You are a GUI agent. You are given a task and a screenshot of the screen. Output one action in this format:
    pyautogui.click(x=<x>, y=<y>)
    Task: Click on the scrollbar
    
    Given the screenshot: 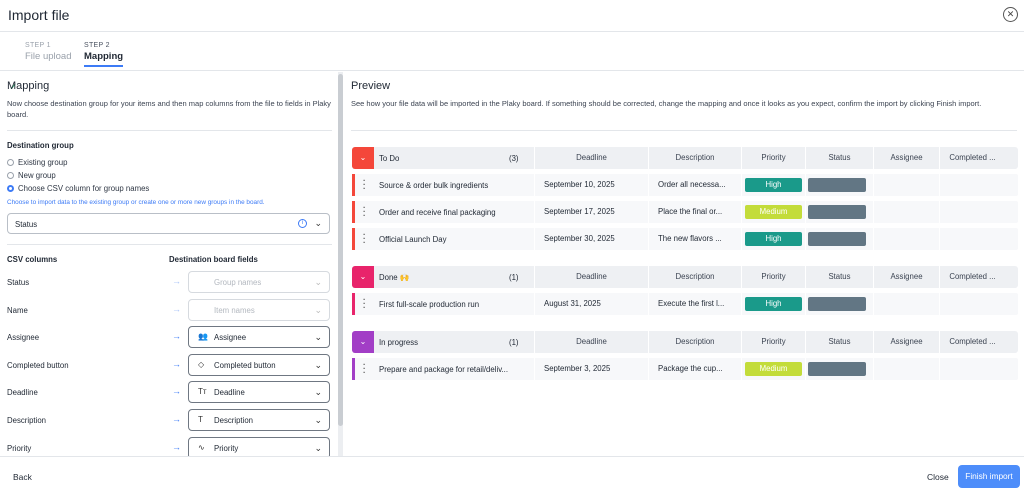 What is the action you would take?
    pyautogui.click(x=340, y=264)
    